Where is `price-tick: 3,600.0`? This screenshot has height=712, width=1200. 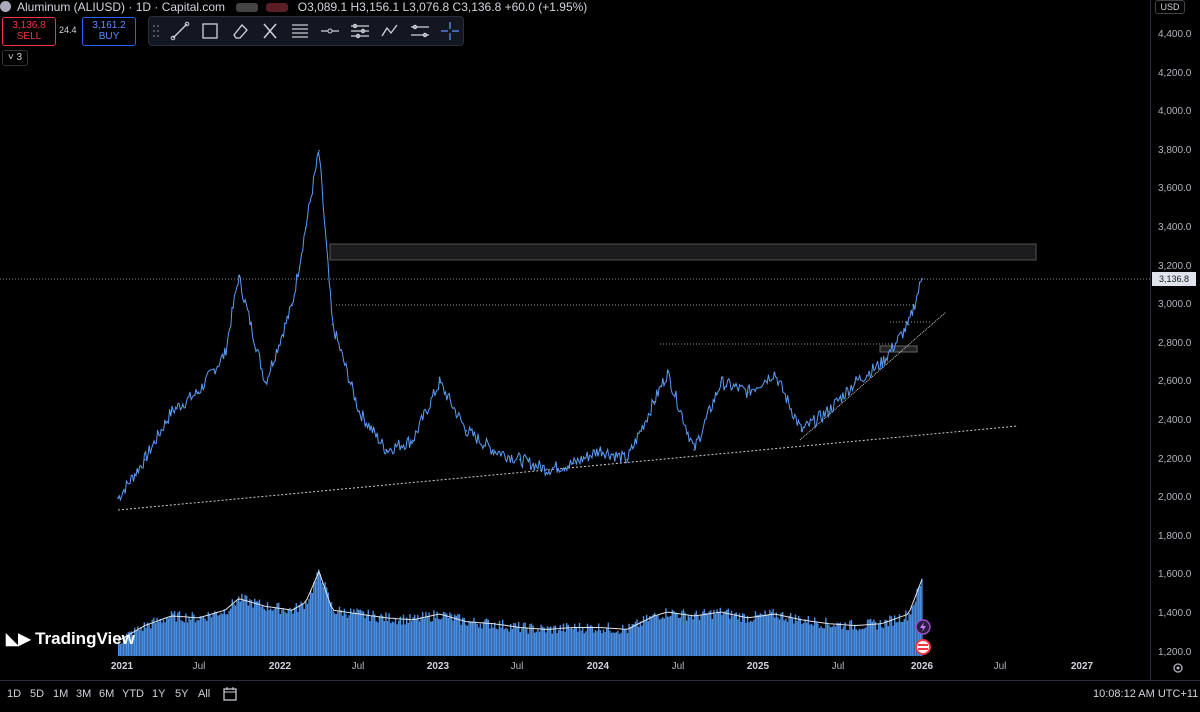
price-tick: 3,600.0 is located at coordinates (1175, 189).